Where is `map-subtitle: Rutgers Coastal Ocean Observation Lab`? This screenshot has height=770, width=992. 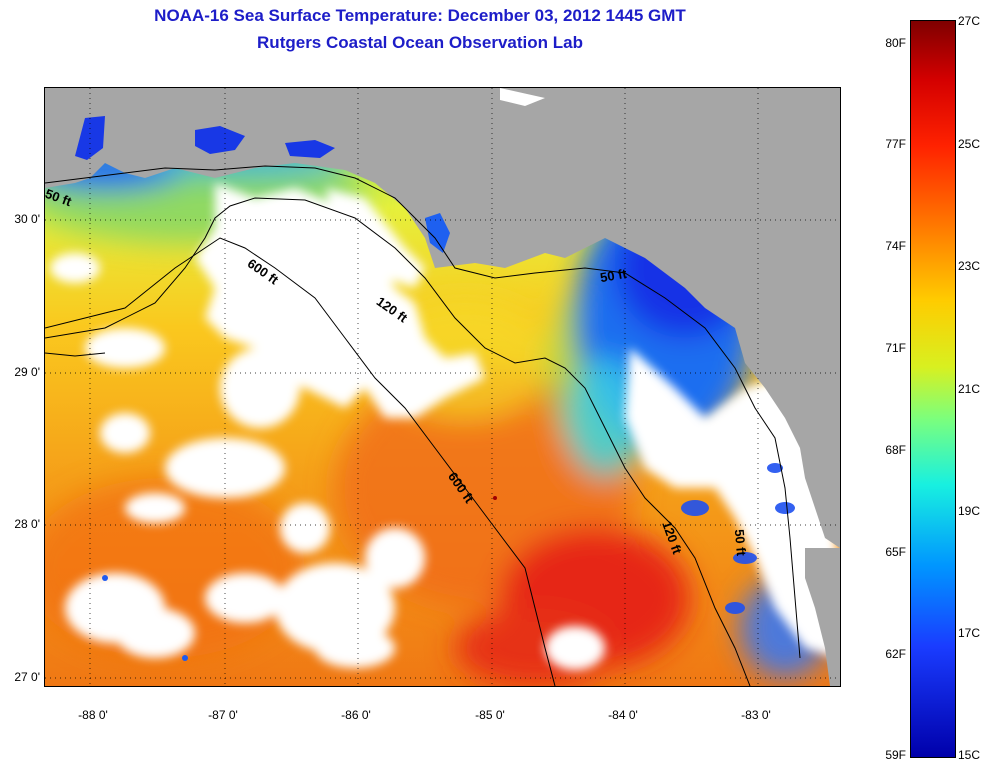
map-subtitle: Rutgers Coastal Ocean Observation Lab is located at coordinates (420, 42).